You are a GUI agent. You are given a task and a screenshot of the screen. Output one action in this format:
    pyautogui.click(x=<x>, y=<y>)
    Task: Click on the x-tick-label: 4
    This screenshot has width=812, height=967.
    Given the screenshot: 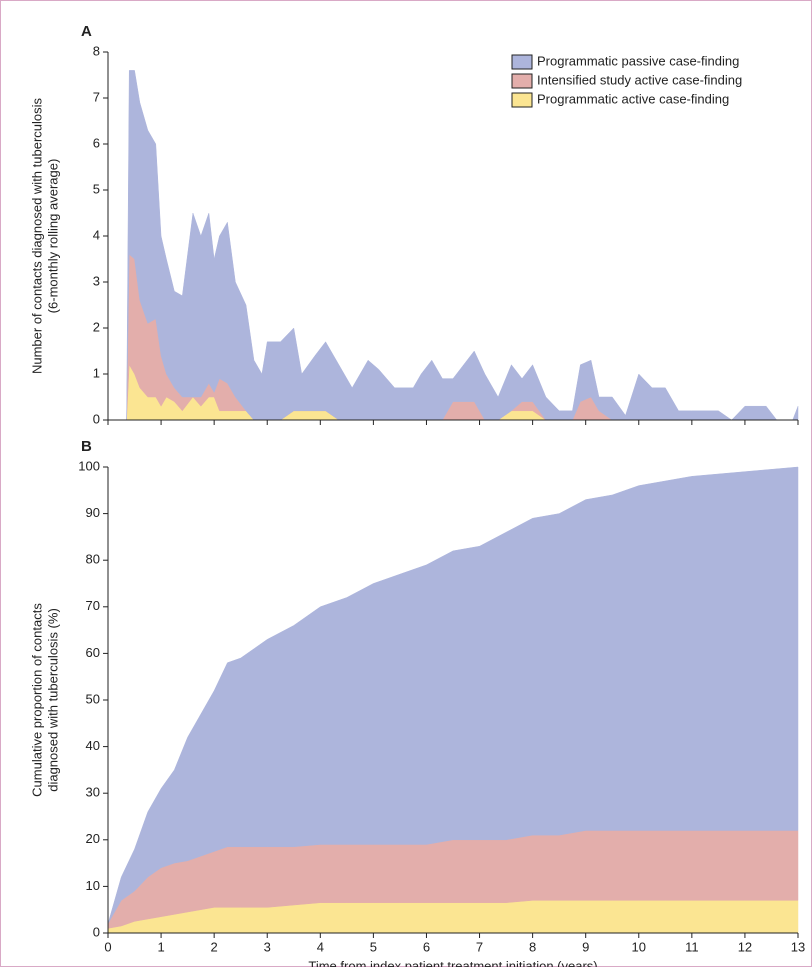 What is the action you would take?
    pyautogui.click(x=320, y=946)
    